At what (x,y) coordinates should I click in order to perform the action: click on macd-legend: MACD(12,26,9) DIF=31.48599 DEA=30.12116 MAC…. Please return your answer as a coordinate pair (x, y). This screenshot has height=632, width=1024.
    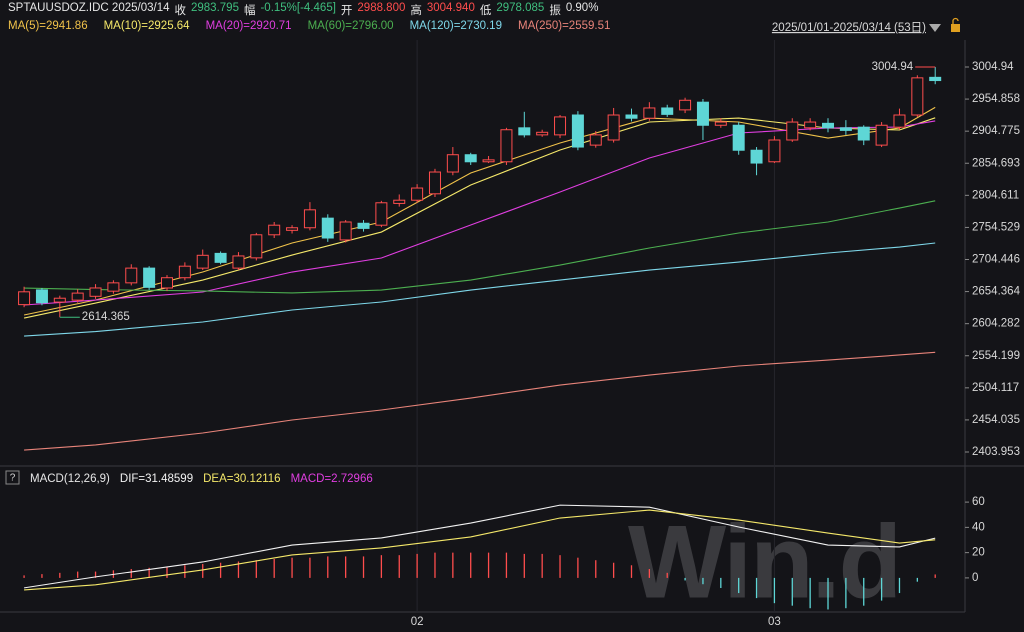
    Looking at the image, I should click on (201, 479).